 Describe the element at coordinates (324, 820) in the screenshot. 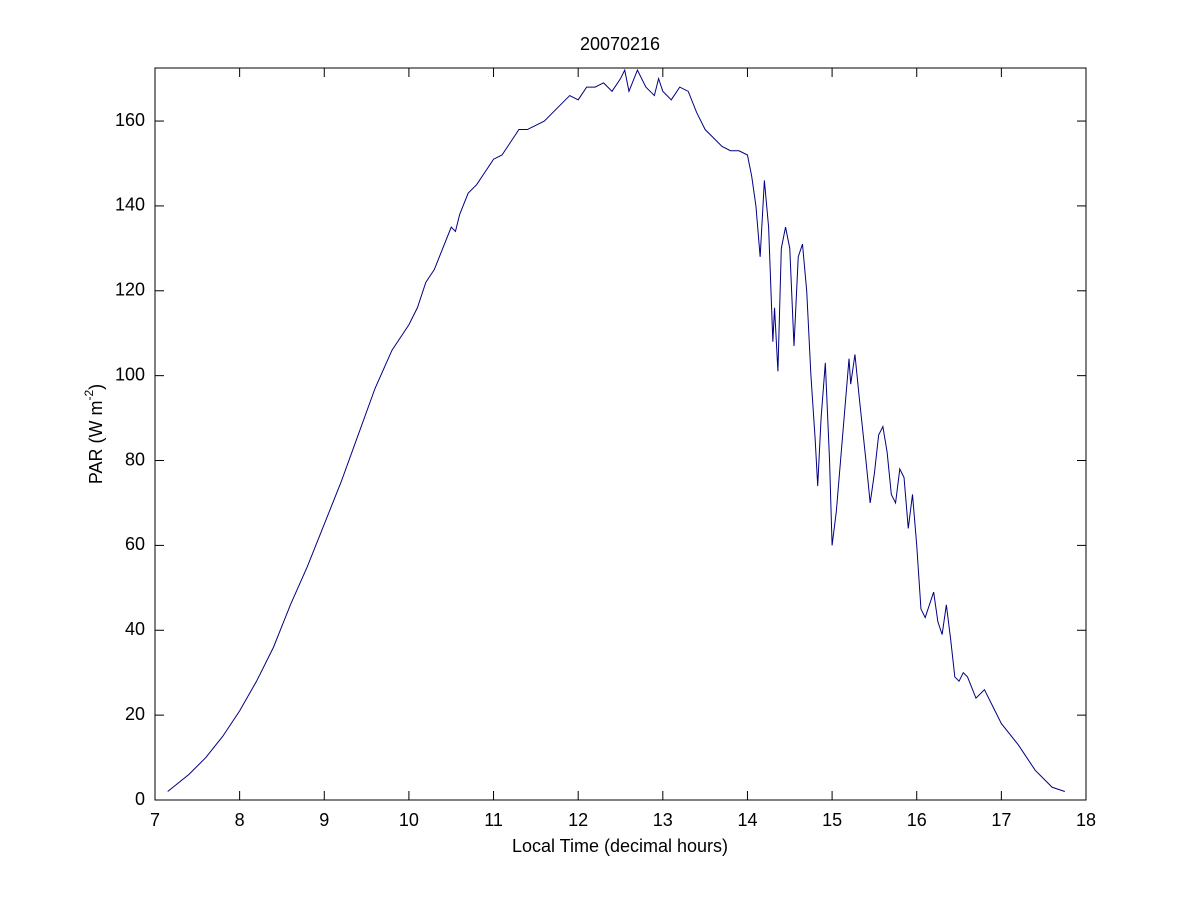

I see `x-tick-label: 9` at that location.